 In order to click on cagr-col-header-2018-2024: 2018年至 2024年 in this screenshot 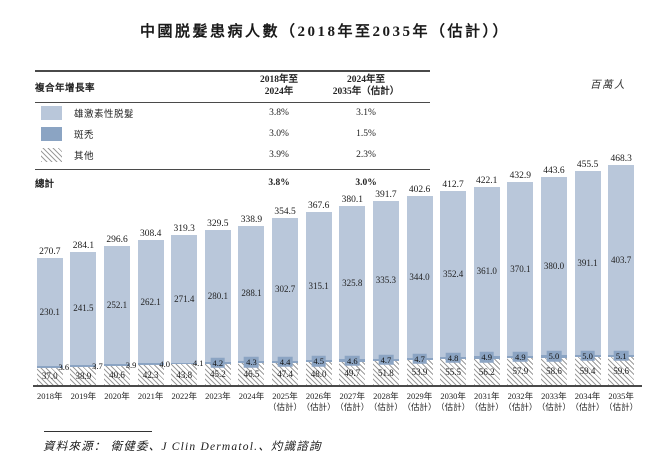, I will do `click(278, 86)`.